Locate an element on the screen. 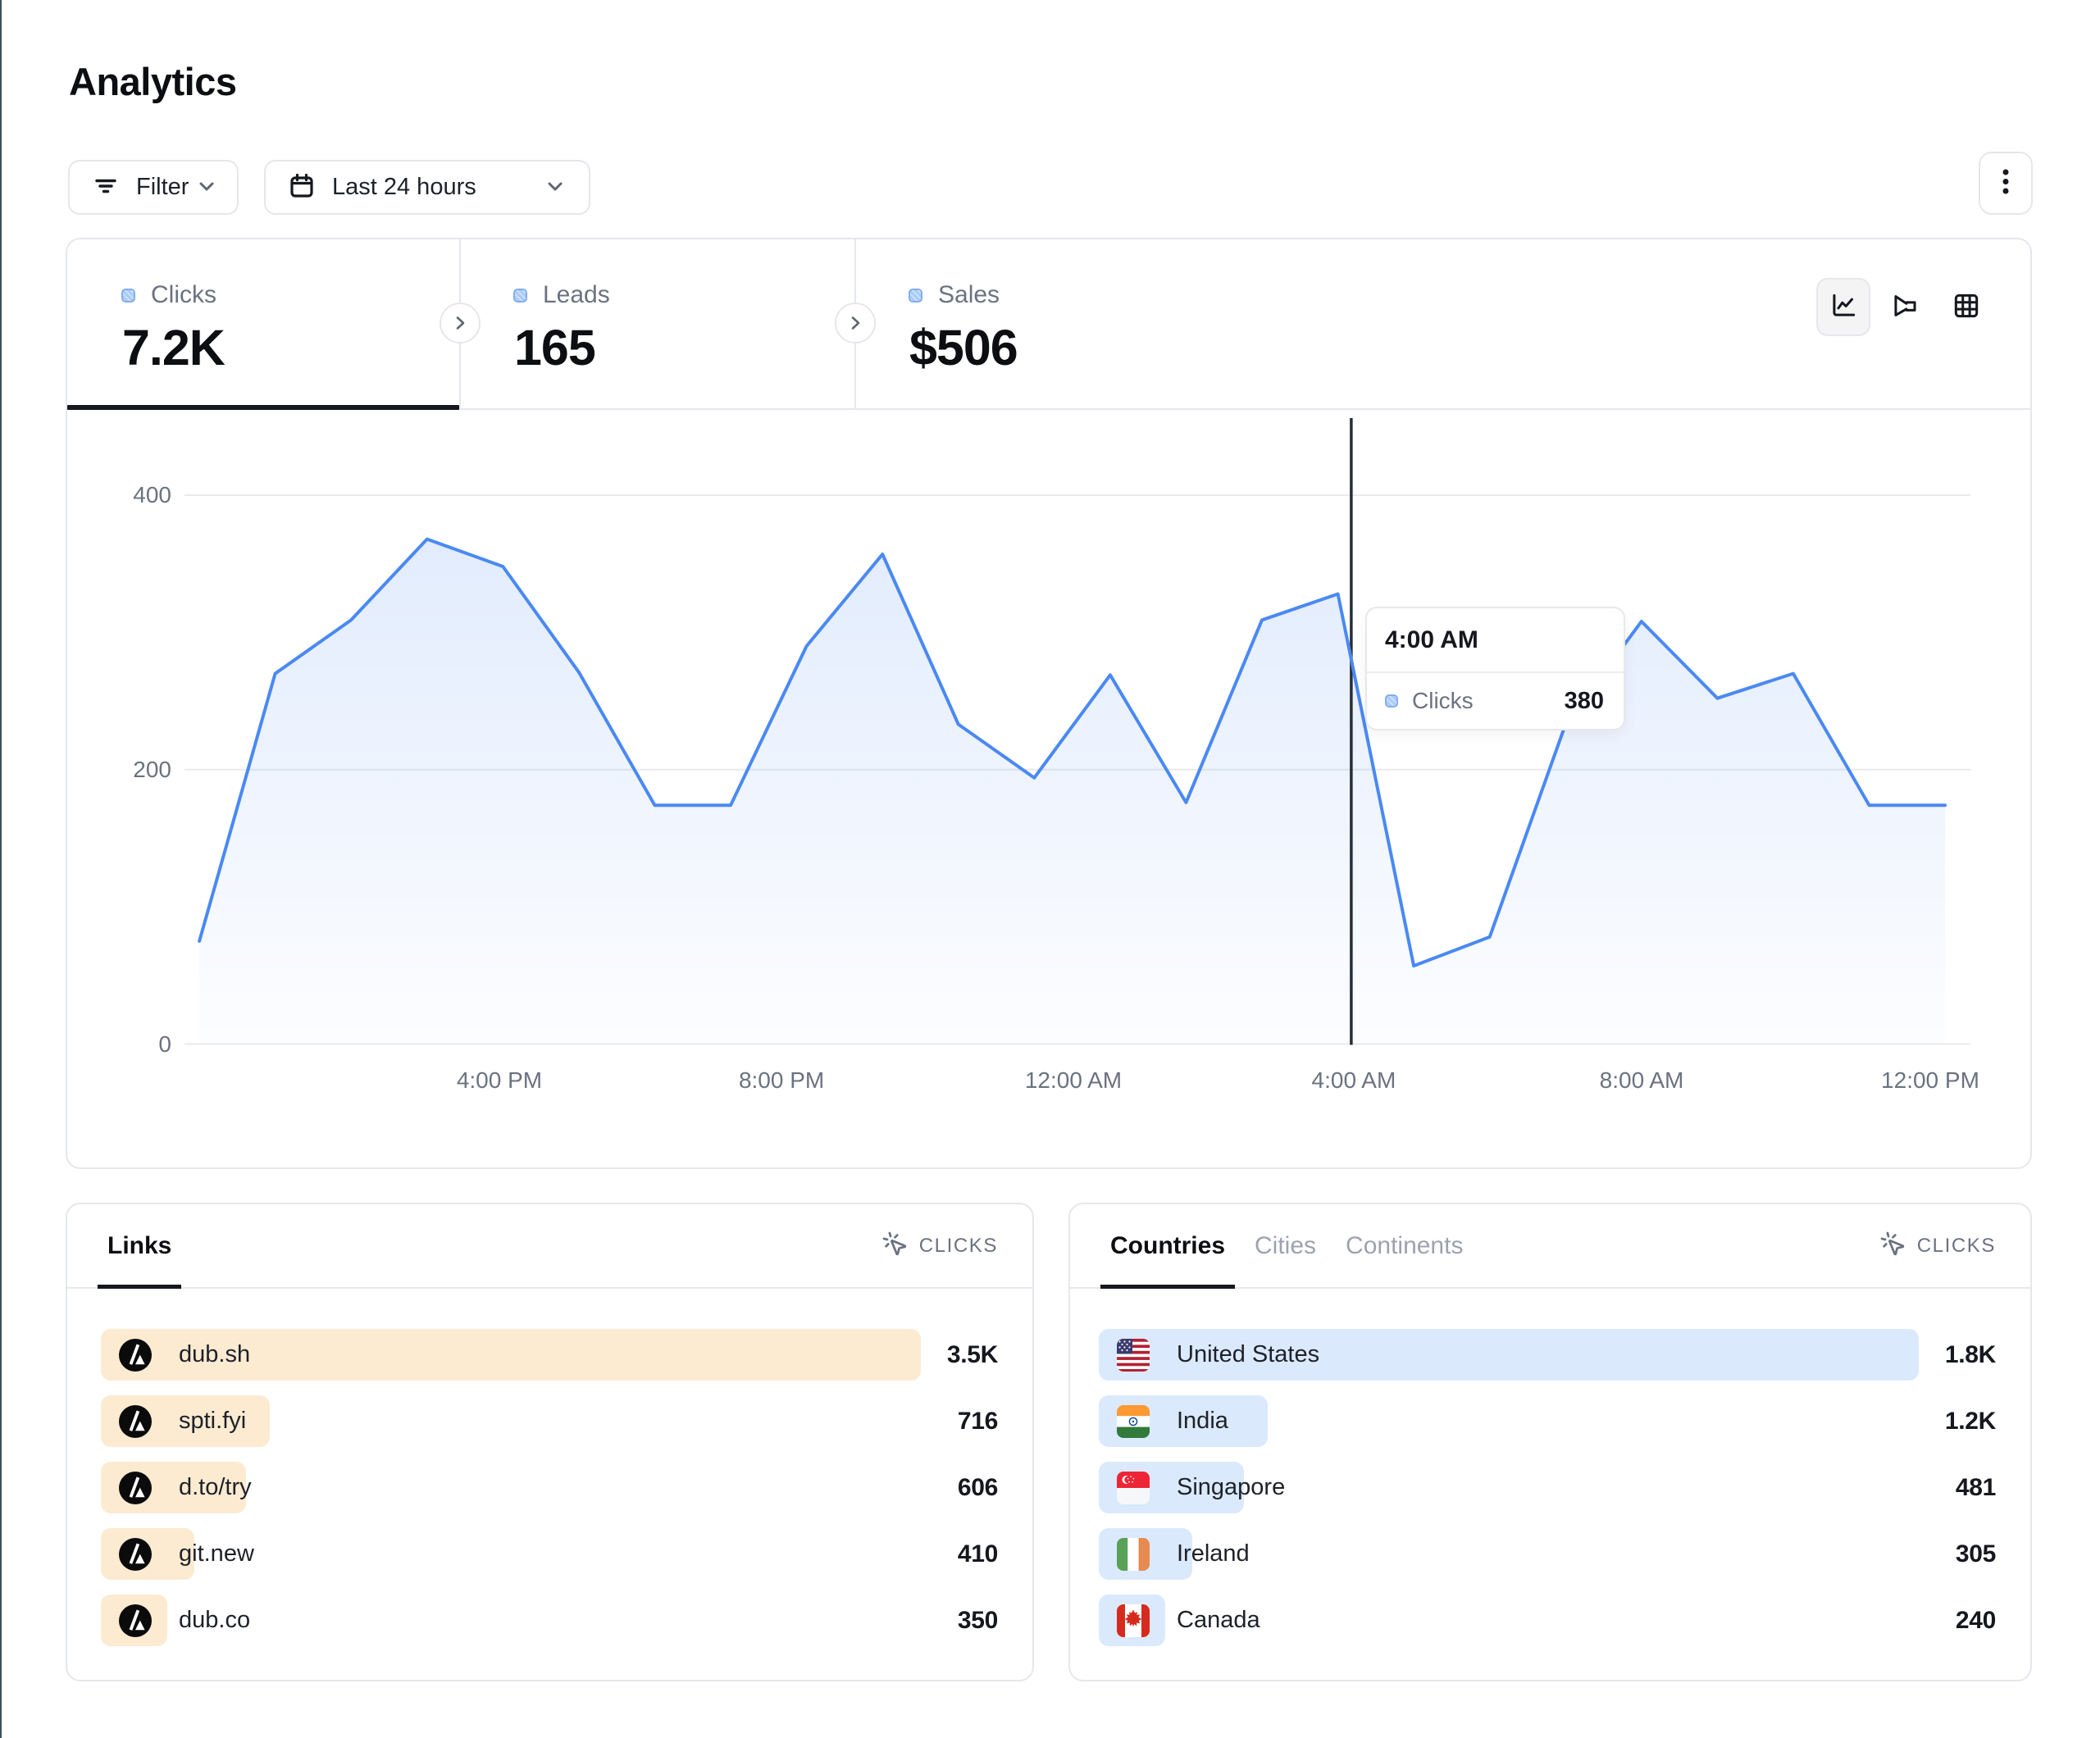 This screenshot has width=2100, height=1738. table-toggle-button is located at coordinates (1966, 307).